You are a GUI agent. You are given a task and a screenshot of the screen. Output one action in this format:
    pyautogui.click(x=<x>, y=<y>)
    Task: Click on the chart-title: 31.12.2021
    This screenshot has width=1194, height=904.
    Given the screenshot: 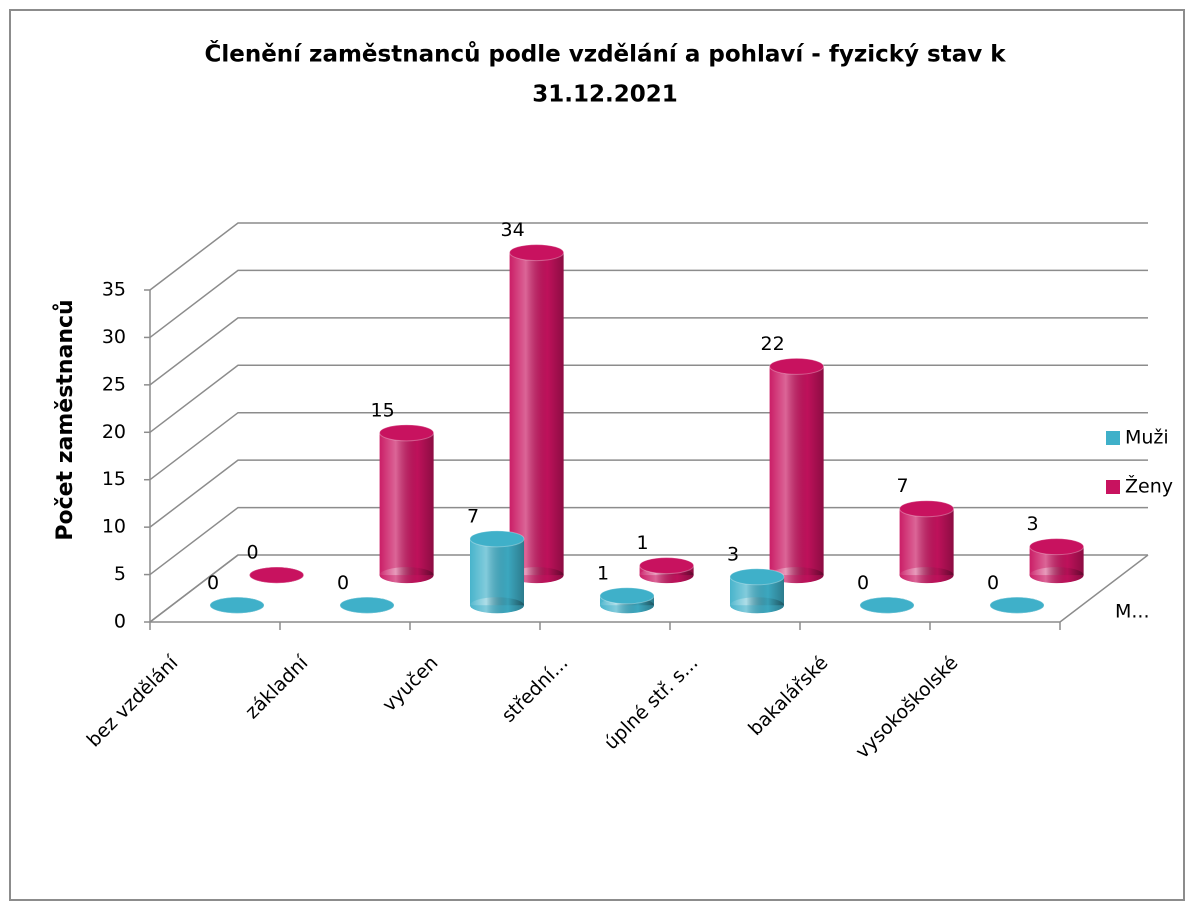 What is the action you would take?
    pyautogui.click(x=605, y=95)
    